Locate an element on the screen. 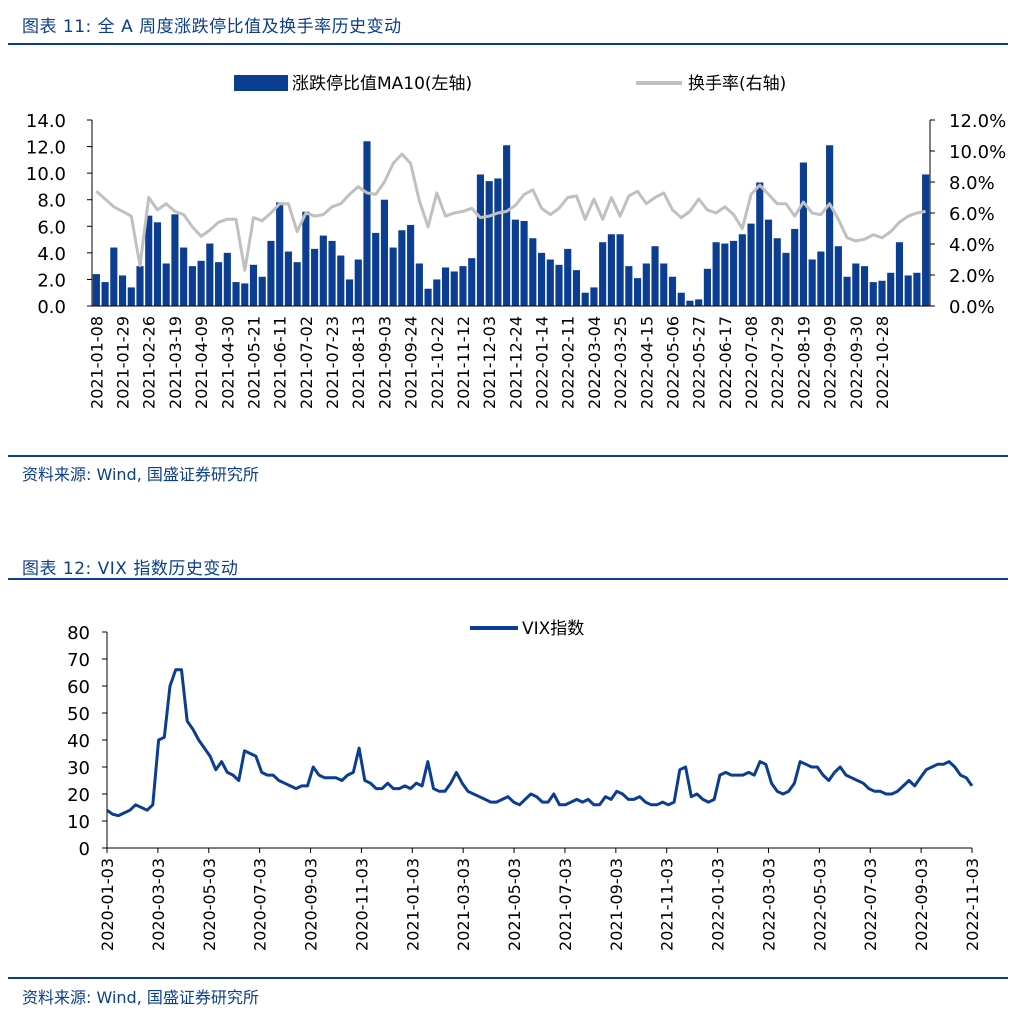 The image size is (1026, 1018). x-axis-tick-label: 2021-03-03 is located at coordinates (463, 904).